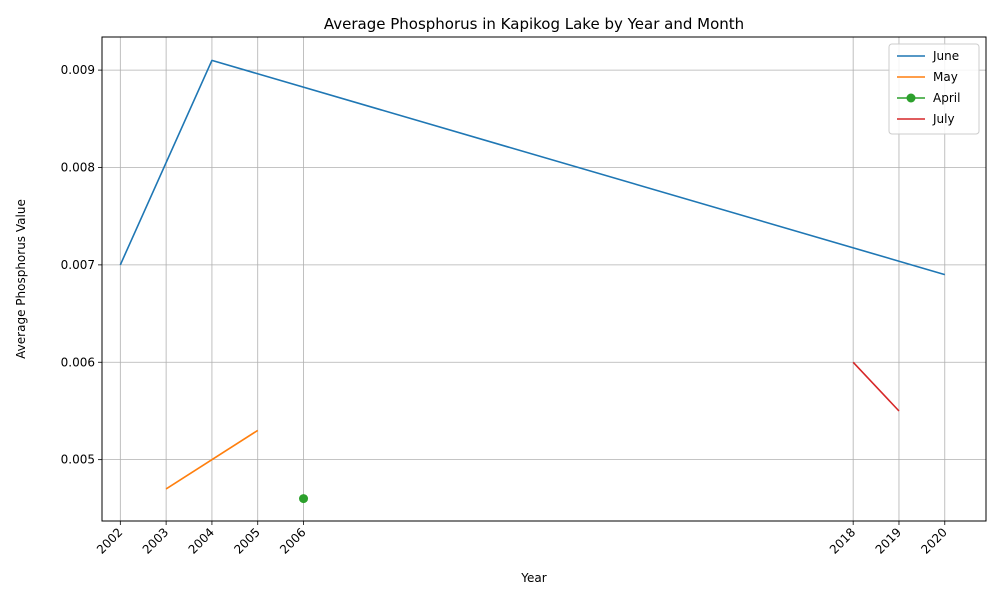 The width and height of the screenshot is (1000, 600). What do you see at coordinates (304, 499) in the screenshot?
I see `data-point-april` at bounding box center [304, 499].